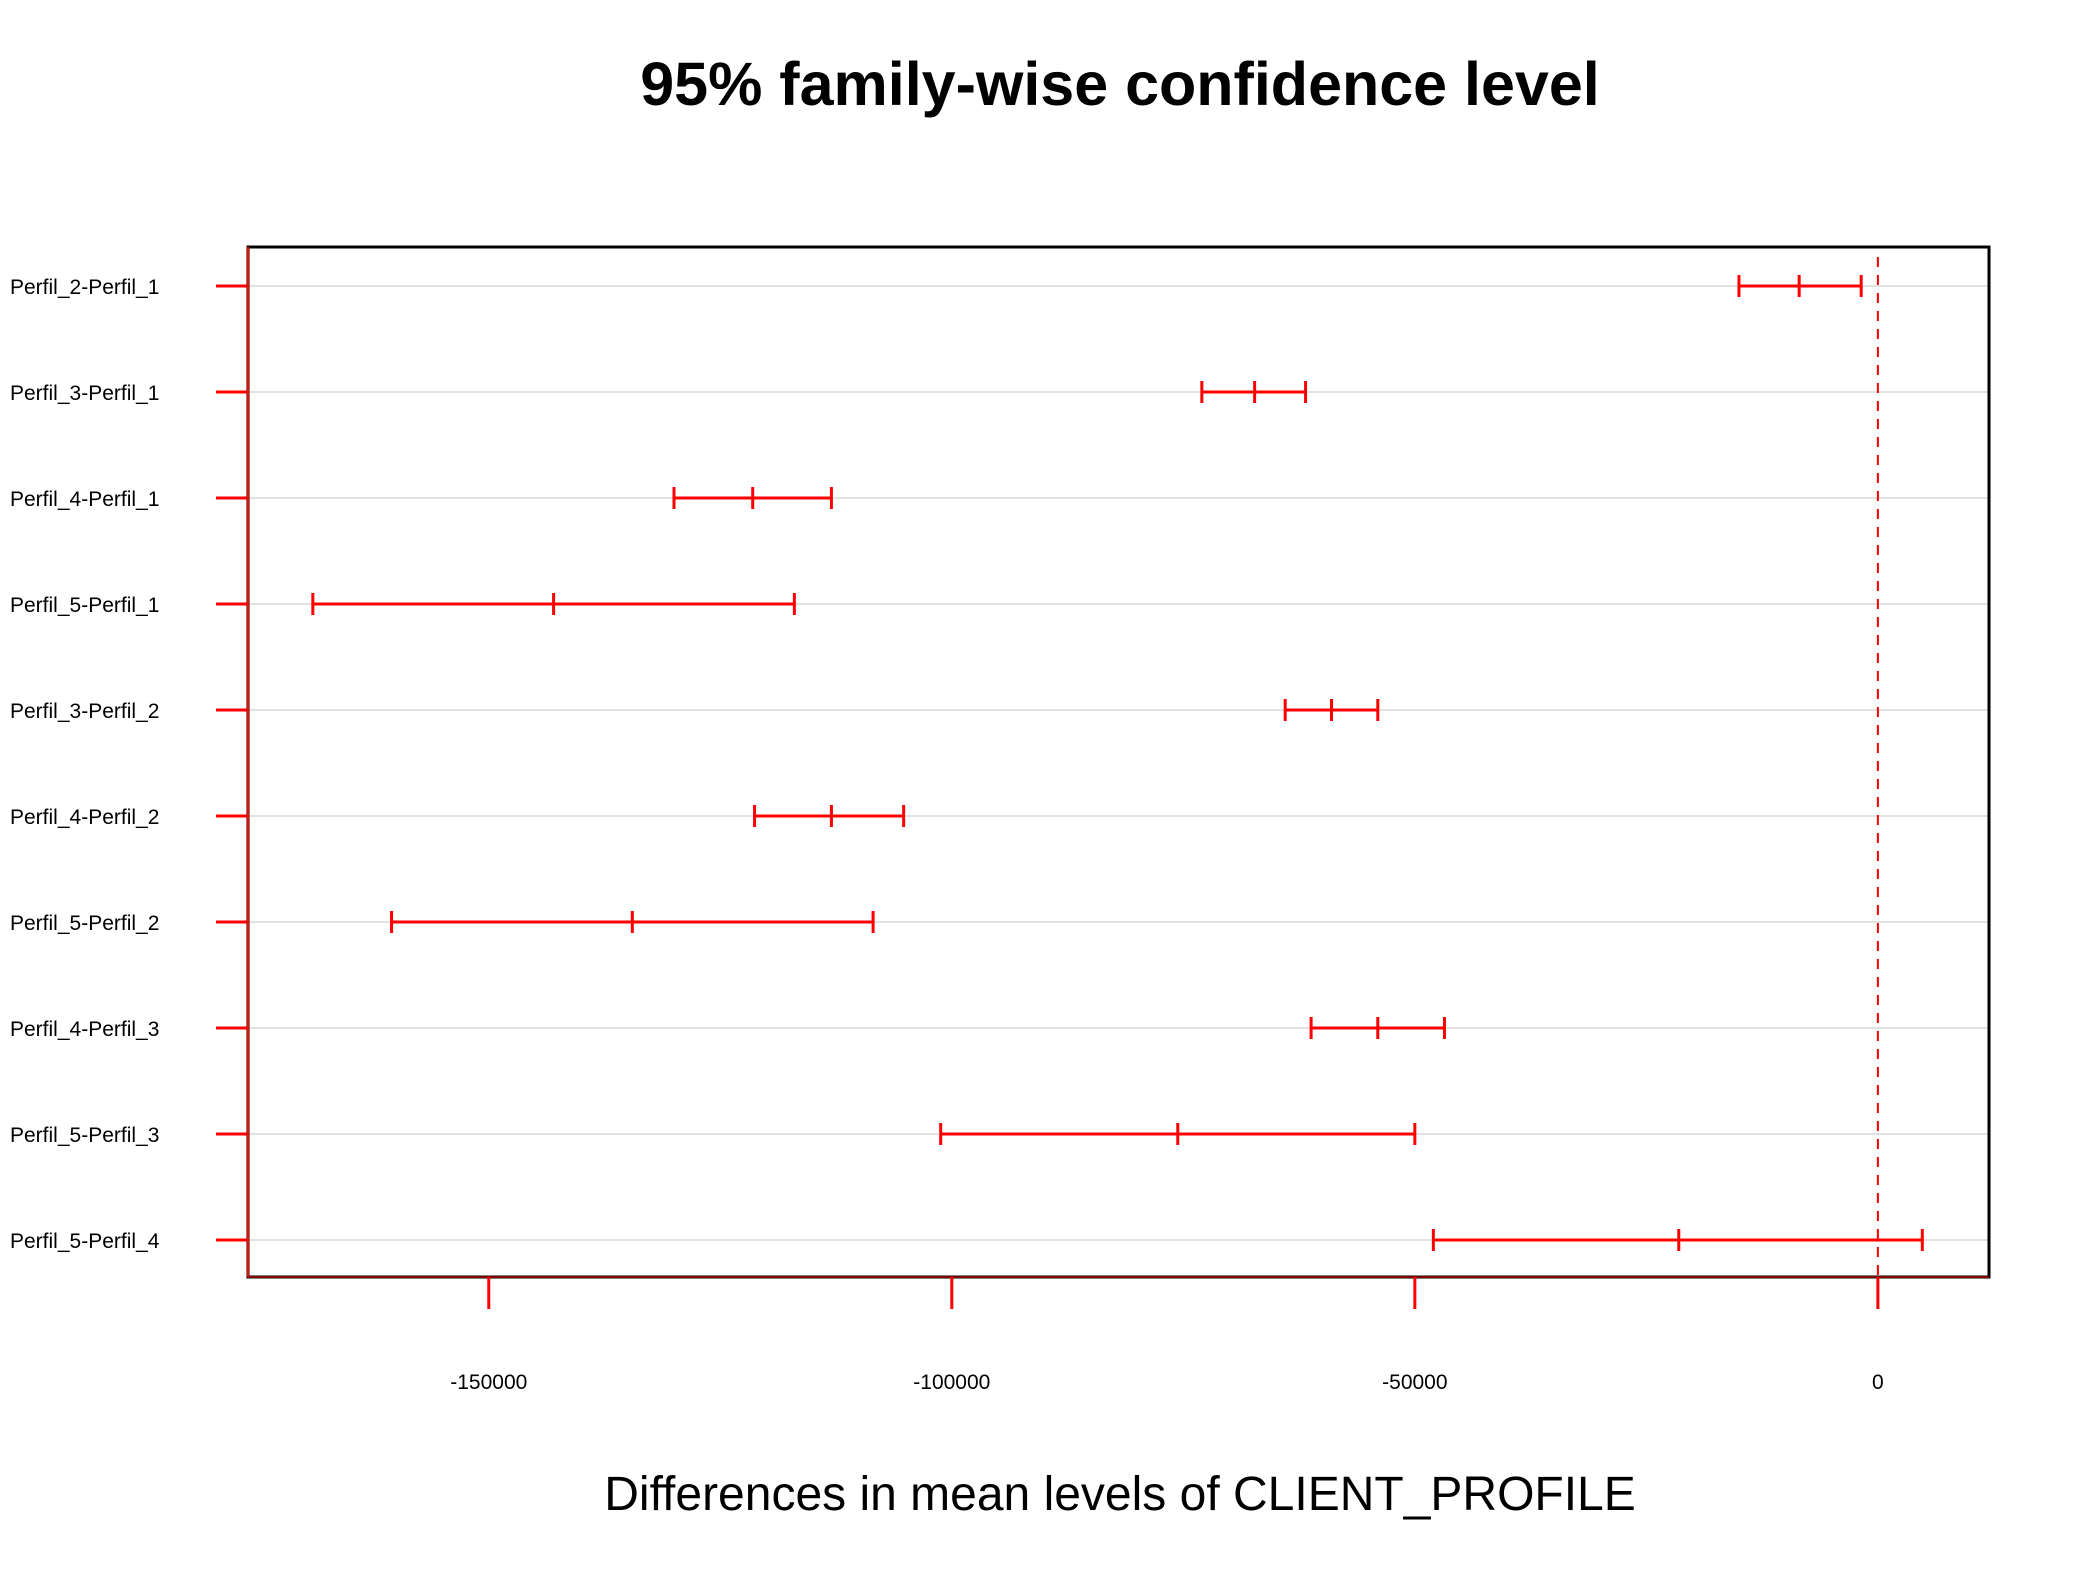 Image resolution: width=2100 pixels, height=1575 pixels. What do you see at coordinates (1878, 1382) in the screenshot?
I see `x-tick-label: 0` at bounding box center [1878, 1382].